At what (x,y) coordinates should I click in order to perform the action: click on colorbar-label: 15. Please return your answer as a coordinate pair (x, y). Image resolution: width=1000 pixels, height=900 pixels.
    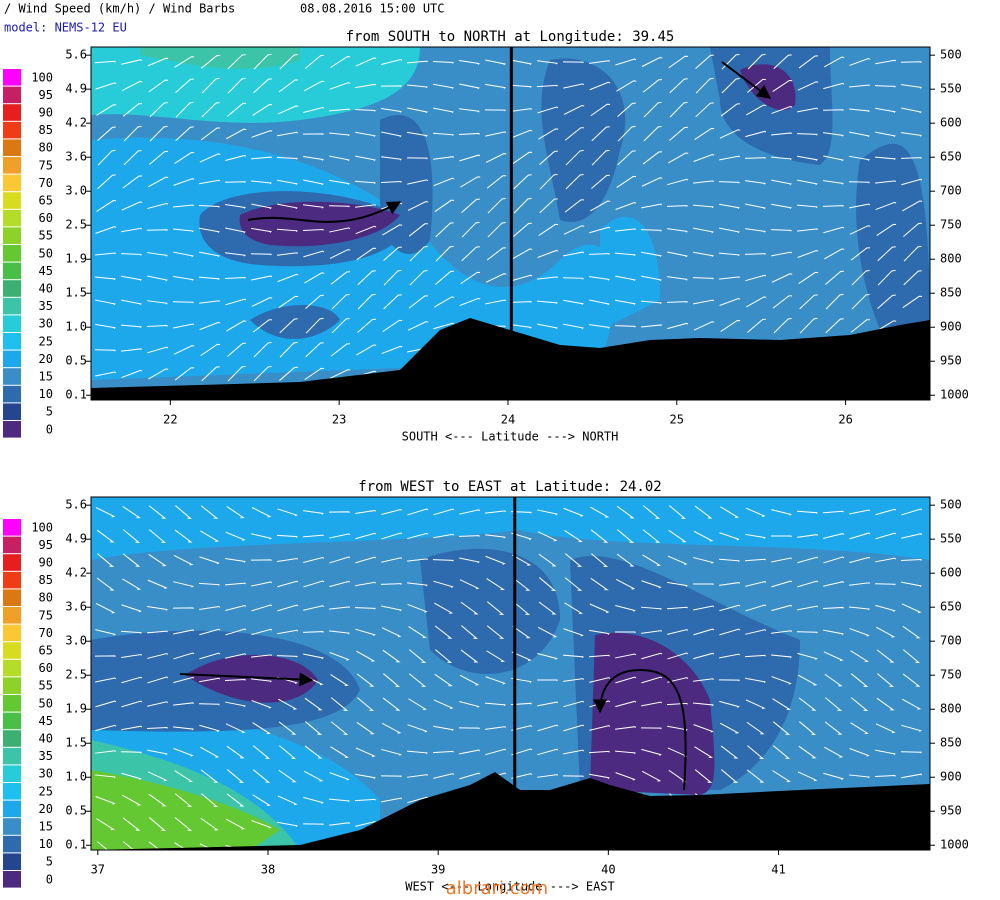
    Looking at the image, I should click on (46, 827).